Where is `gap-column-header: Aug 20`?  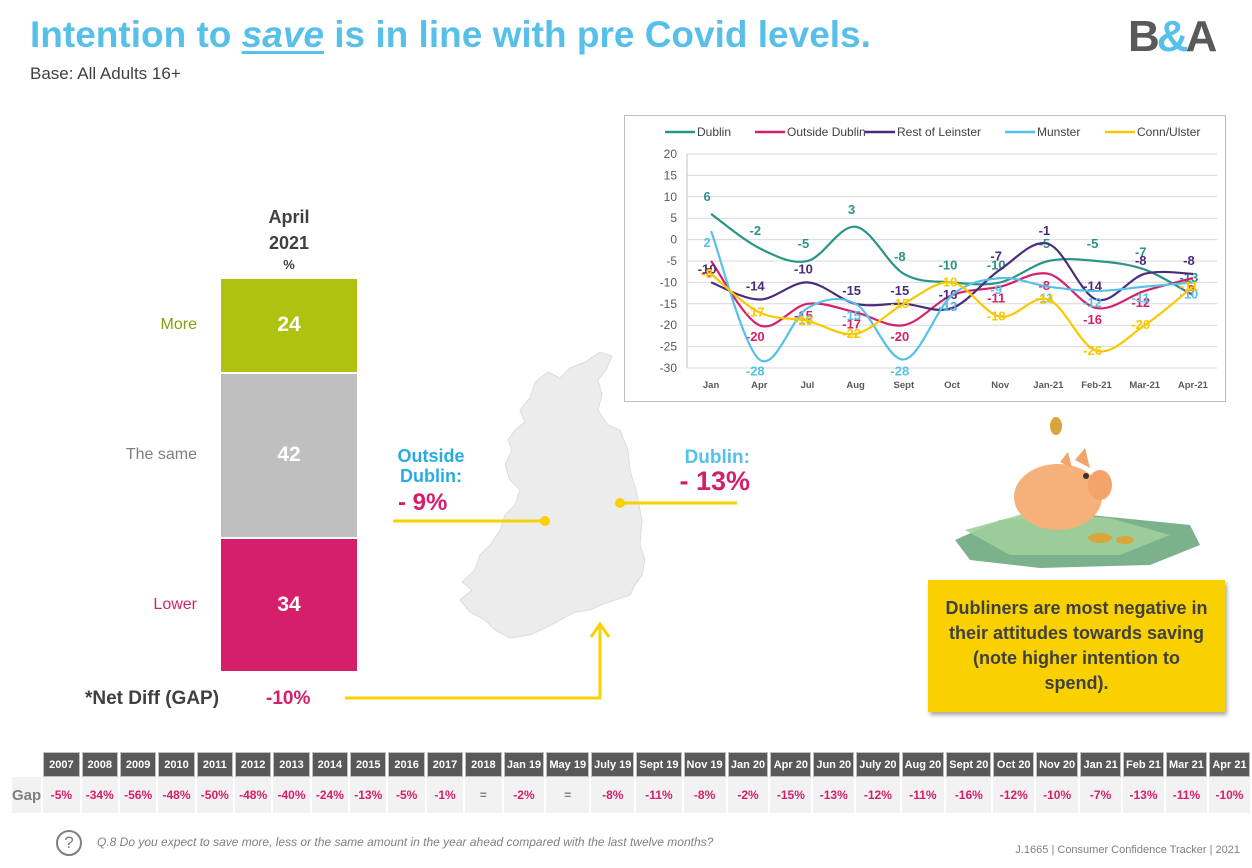 gap-column-header: Aug 20 is located at coordinates (923, 764).